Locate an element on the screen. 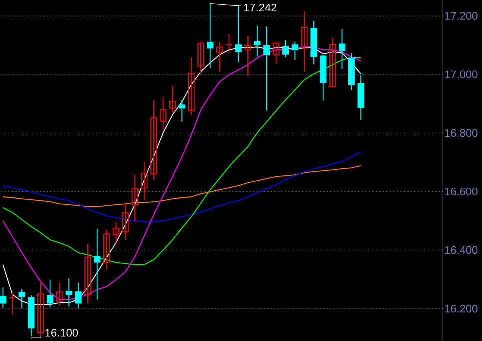 The height and width of the screenshot is (341, 482). y-tick-label: 17.000 is located at coordinates (461, 74).